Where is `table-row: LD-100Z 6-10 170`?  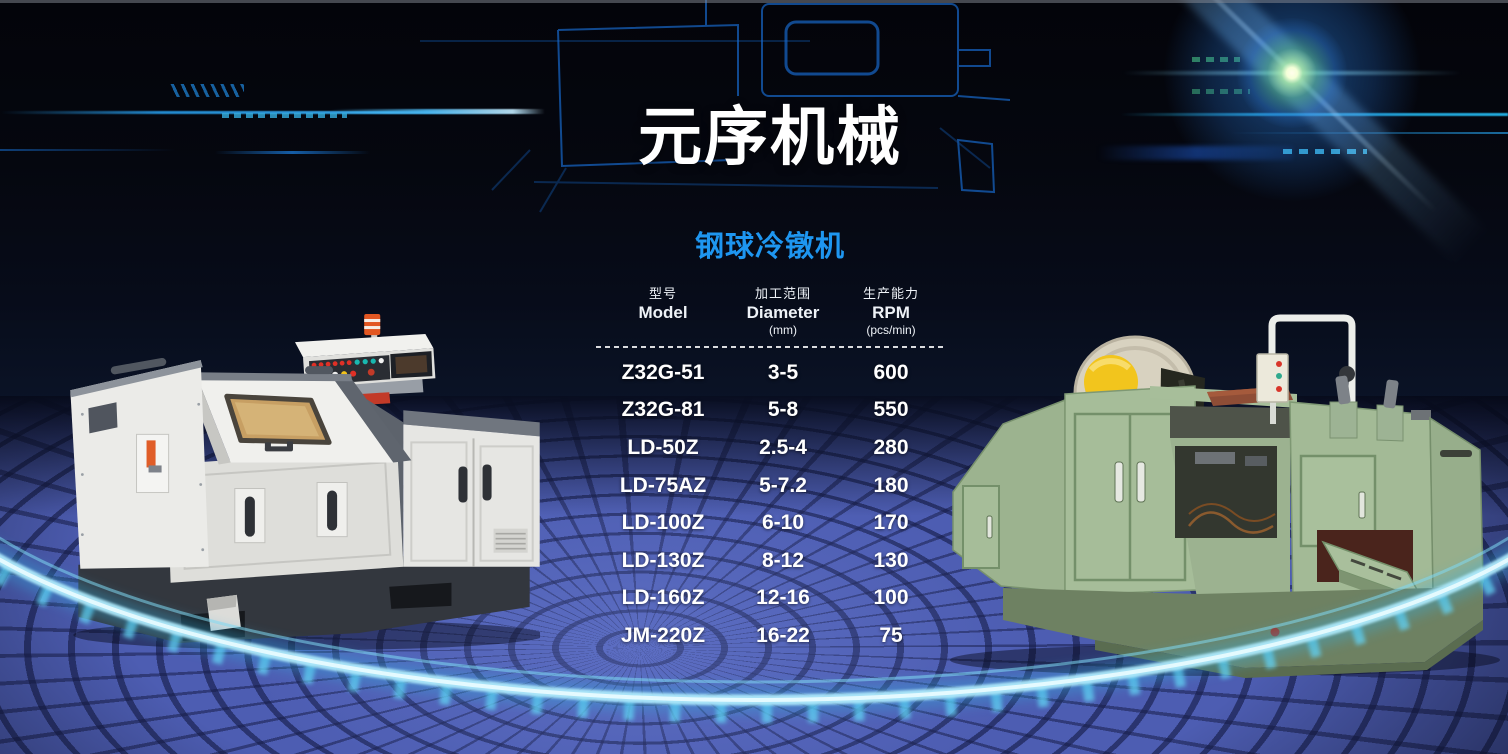 table-row: LD-100Z 6-10 170 is located at coordinates (771, 523).